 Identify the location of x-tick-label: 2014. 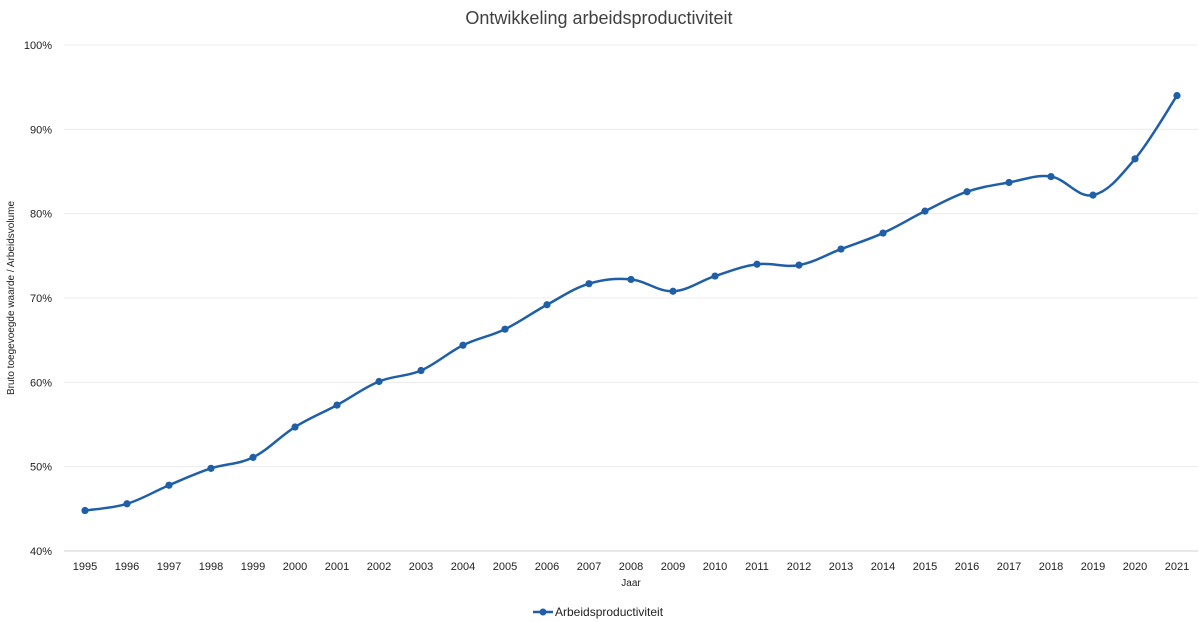
(883, 567).